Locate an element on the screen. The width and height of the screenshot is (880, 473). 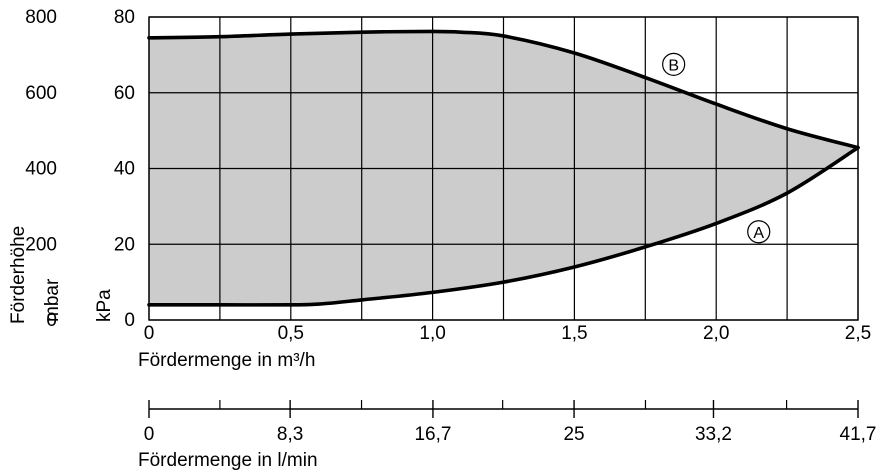
secondary-x-tick-label: 0 is located at coordinates (149, 434).